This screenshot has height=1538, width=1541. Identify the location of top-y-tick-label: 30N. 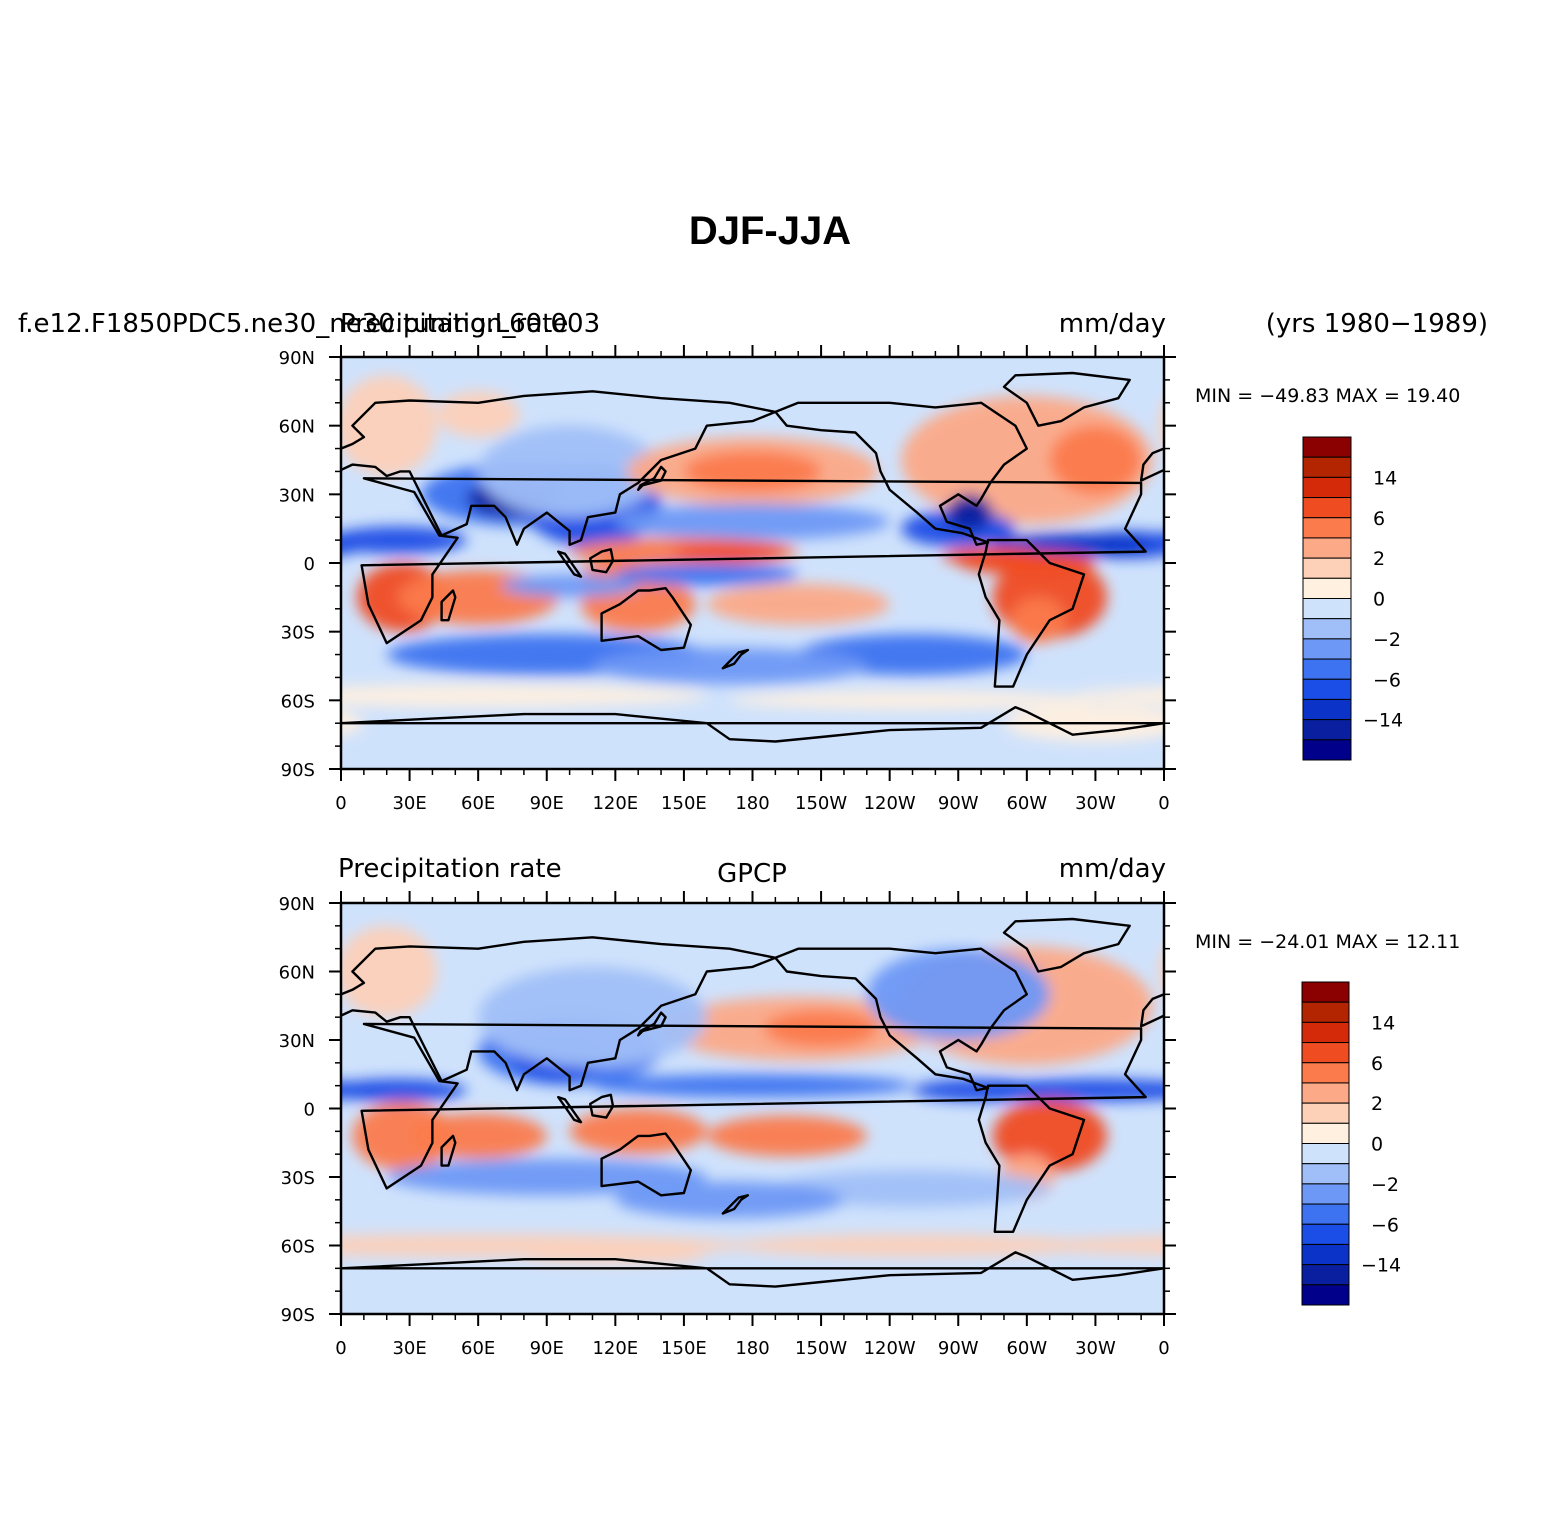
(297, 495).